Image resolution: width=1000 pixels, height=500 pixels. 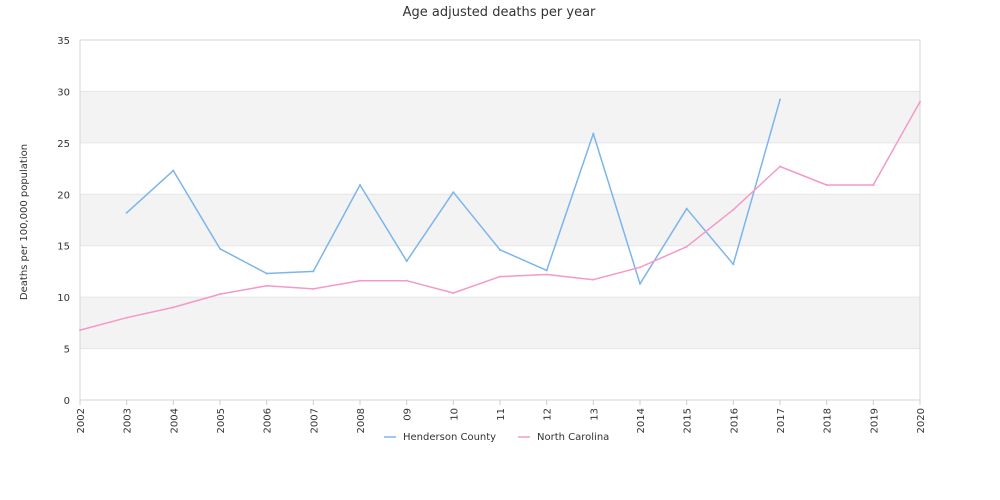 What do you see at coordinates (63, 247) in the screenshot?
I see `y-tick-label: 15` at bounding box center [63, 247].